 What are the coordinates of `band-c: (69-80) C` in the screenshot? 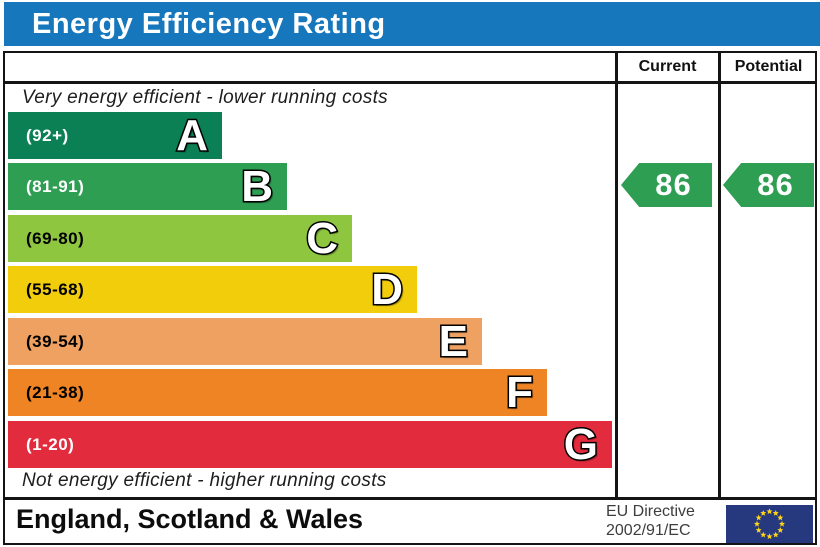 It's located at (180, 238).